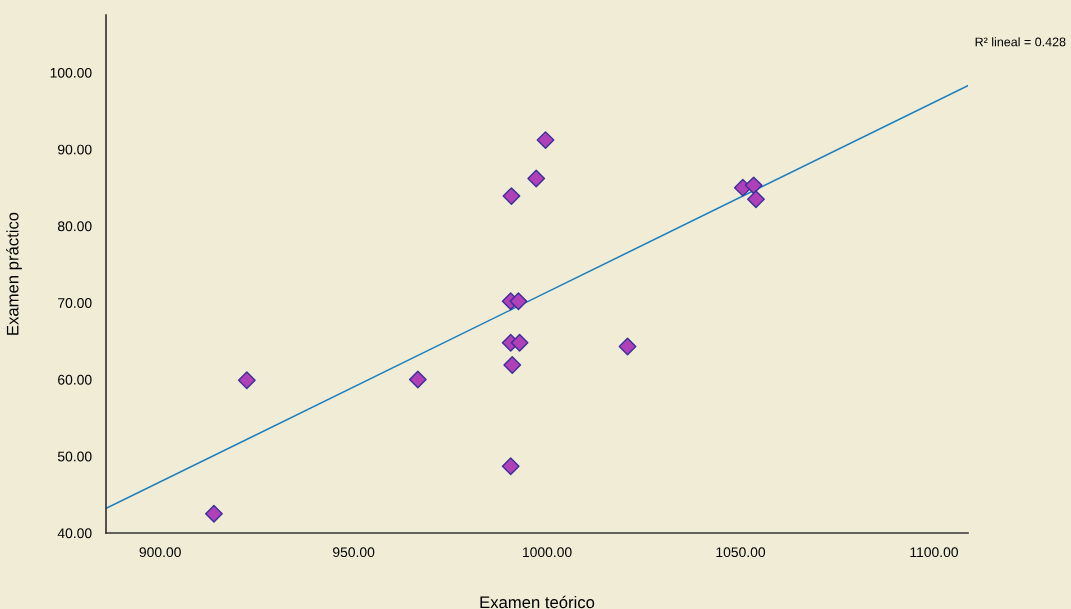  Describe the element at coordinates (75, 149) in the screenshot. I see `y-tick-label: 90.00` at that location.